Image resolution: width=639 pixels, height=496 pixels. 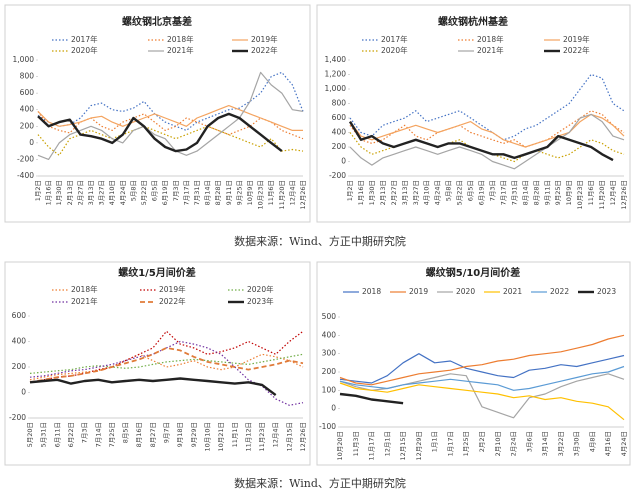 What do you see at coordinates (576, 50) in the screenshot?
I see `legend-label: 2022年` at bounding box center [576, 50].